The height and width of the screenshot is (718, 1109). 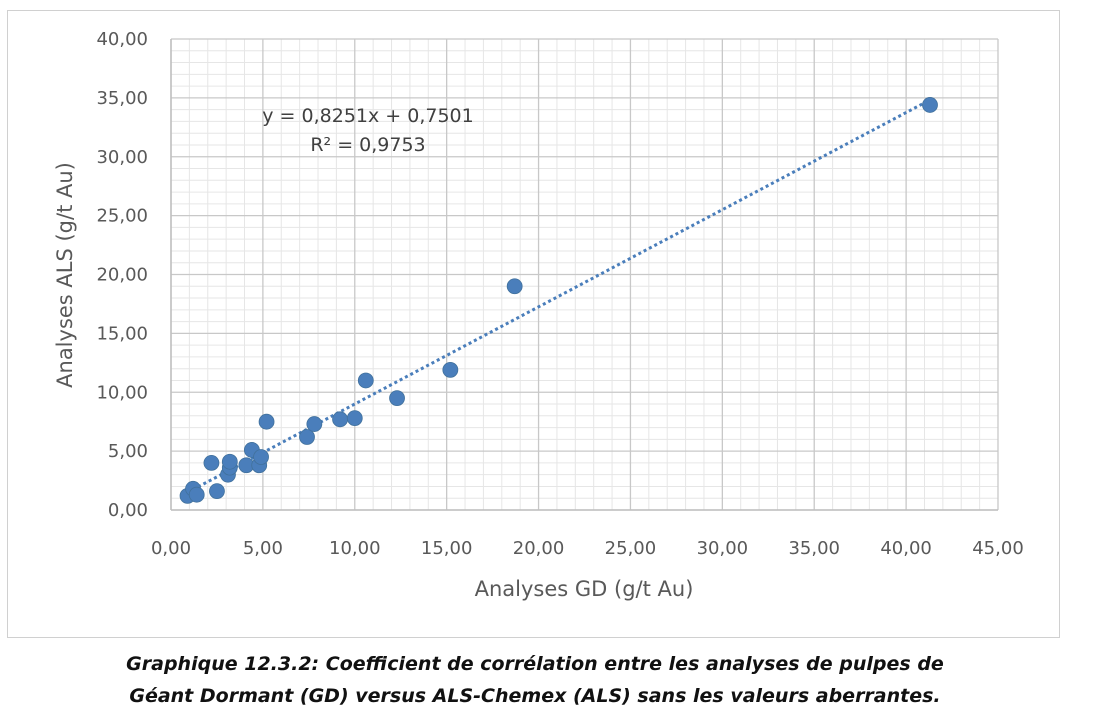 I want to click on x-tick-label: 10,00, so click(x=355, y=548).